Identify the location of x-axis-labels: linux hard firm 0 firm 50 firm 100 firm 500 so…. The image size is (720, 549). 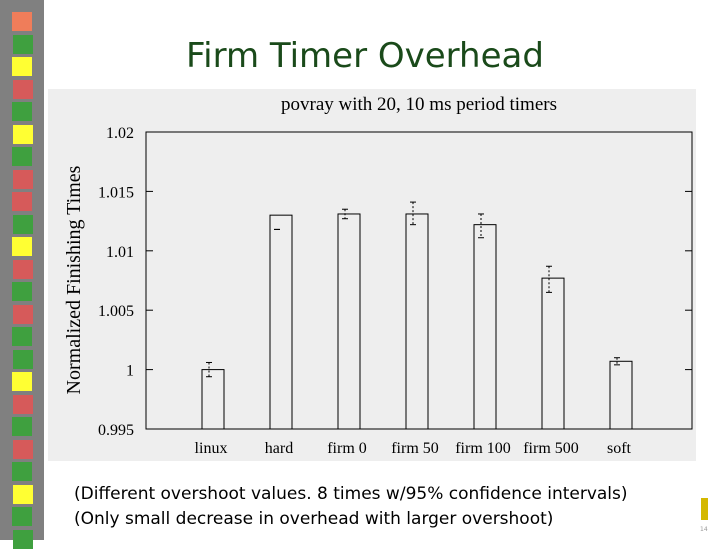
(413, 448).